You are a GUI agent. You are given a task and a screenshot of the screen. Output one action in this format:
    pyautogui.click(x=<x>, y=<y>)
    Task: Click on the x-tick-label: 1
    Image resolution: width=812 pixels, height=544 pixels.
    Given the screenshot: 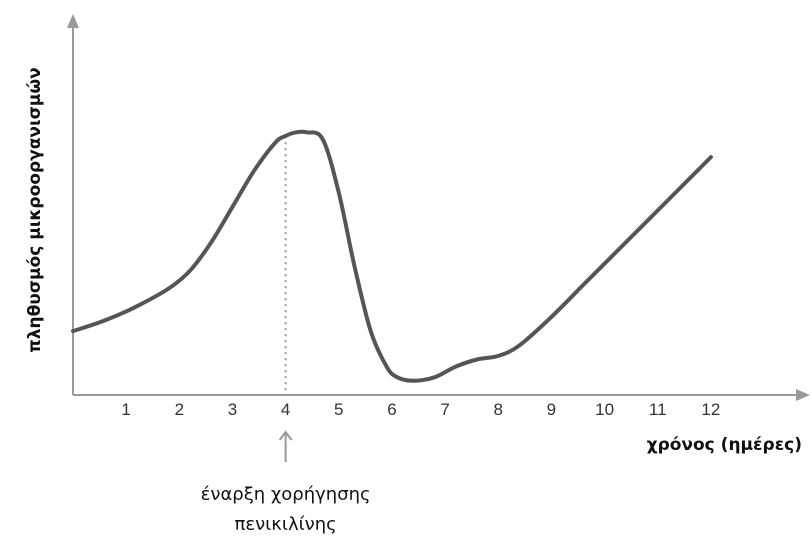 What is the action you would take?
    pyautogui.click(x=125, y=409)
    